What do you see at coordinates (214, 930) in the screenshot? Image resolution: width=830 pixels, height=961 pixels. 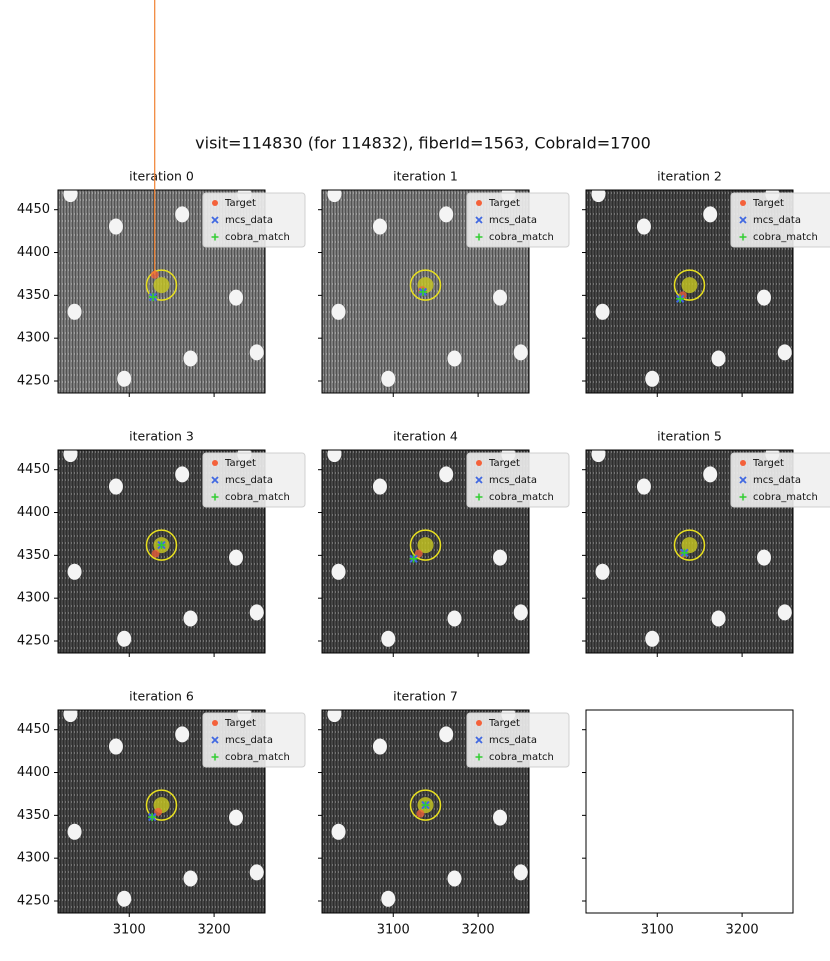 I see `x-tick-label: 3200` at bounding box center [214, 930].